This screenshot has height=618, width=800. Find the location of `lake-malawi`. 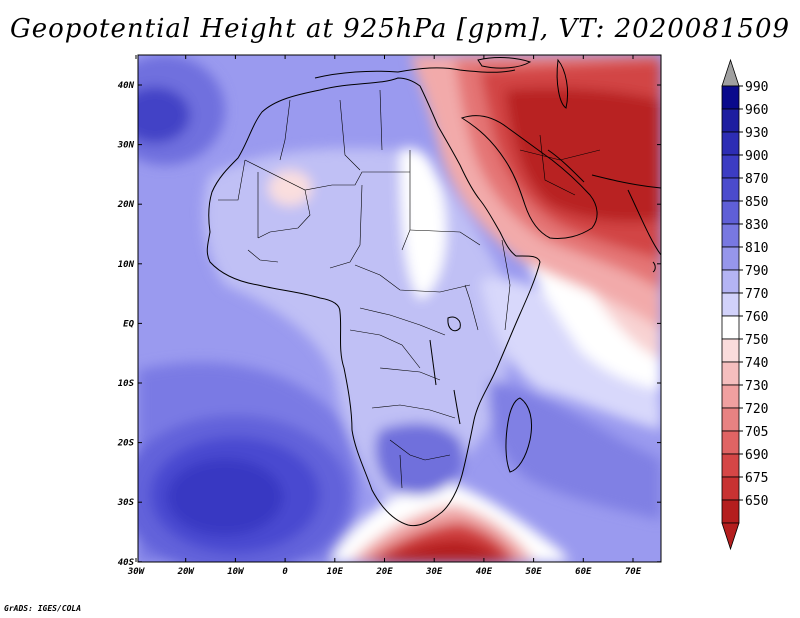

lake-malawi is located at coordinates (457, 407).